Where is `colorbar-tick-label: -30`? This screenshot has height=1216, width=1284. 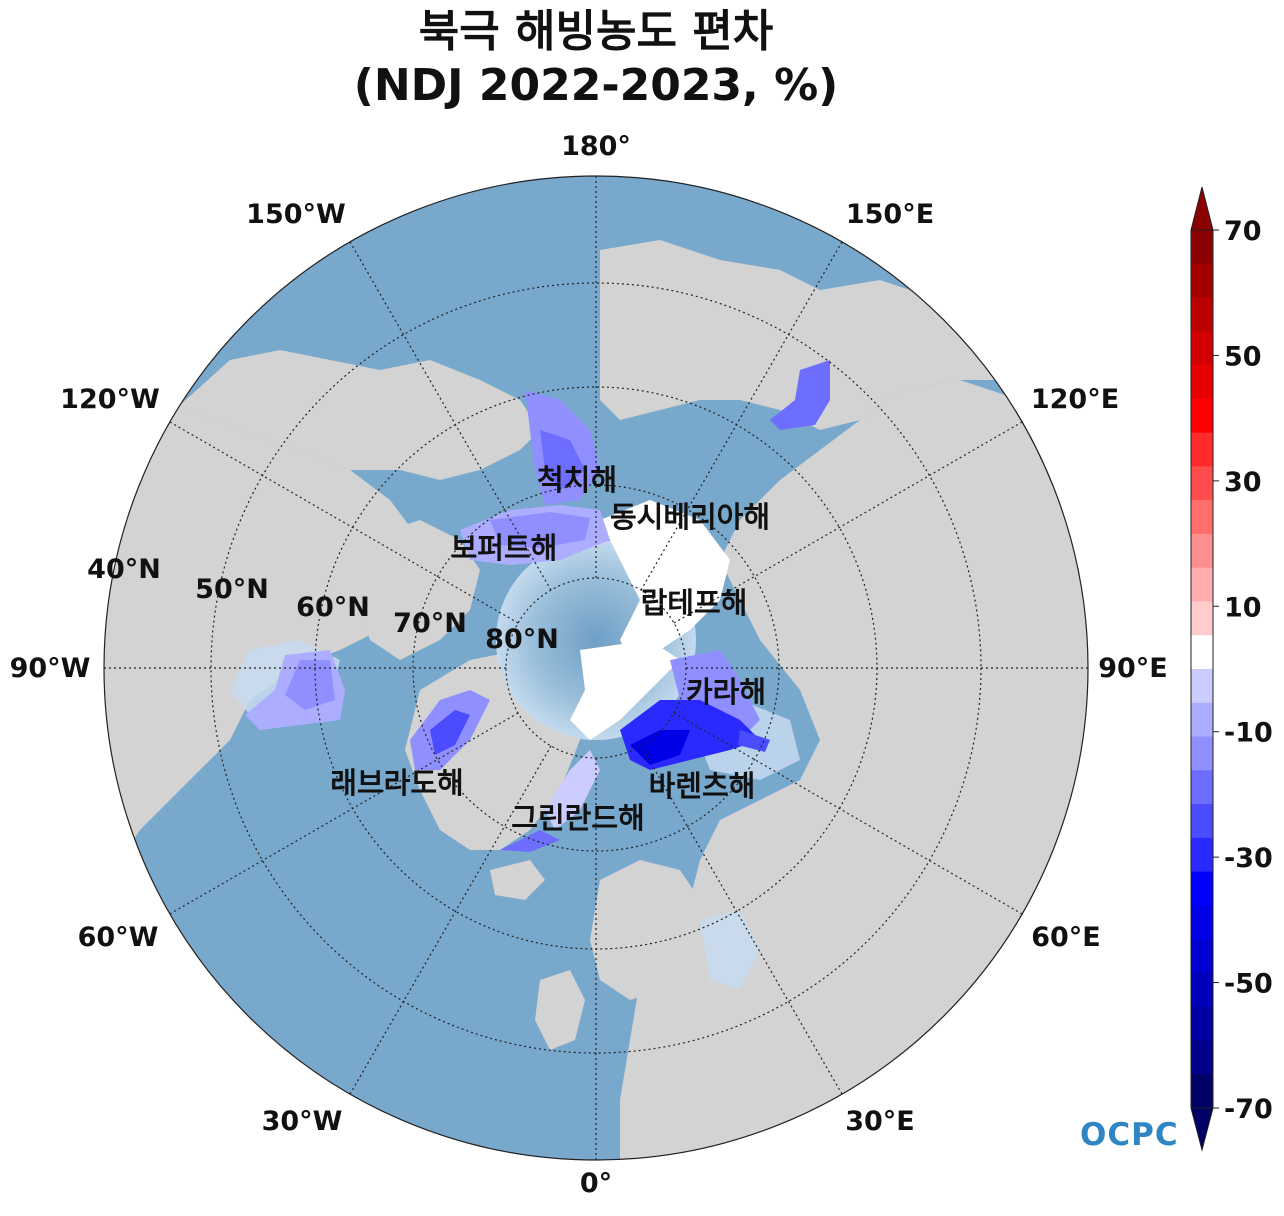 colorbar-tick-label: -30 is located at coordinates (1248, 858).